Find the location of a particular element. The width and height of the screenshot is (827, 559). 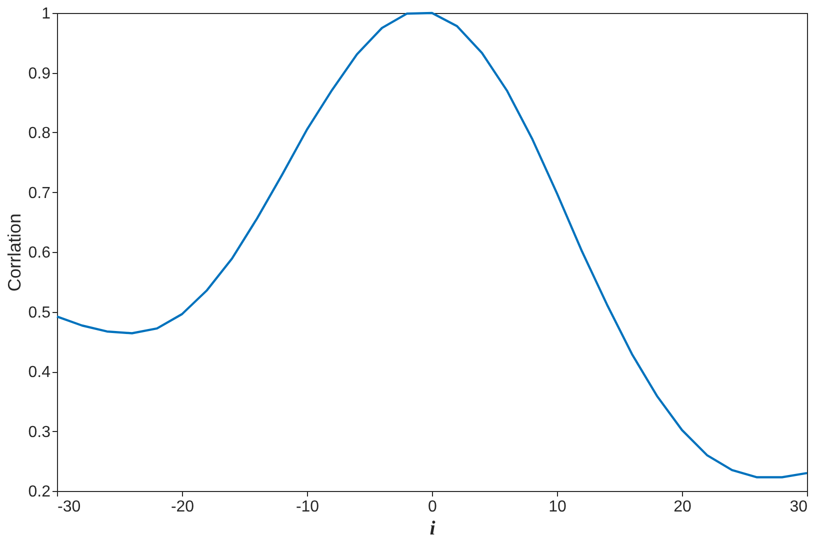

x-tick-label: 30 is located at coordinates (799, 507).